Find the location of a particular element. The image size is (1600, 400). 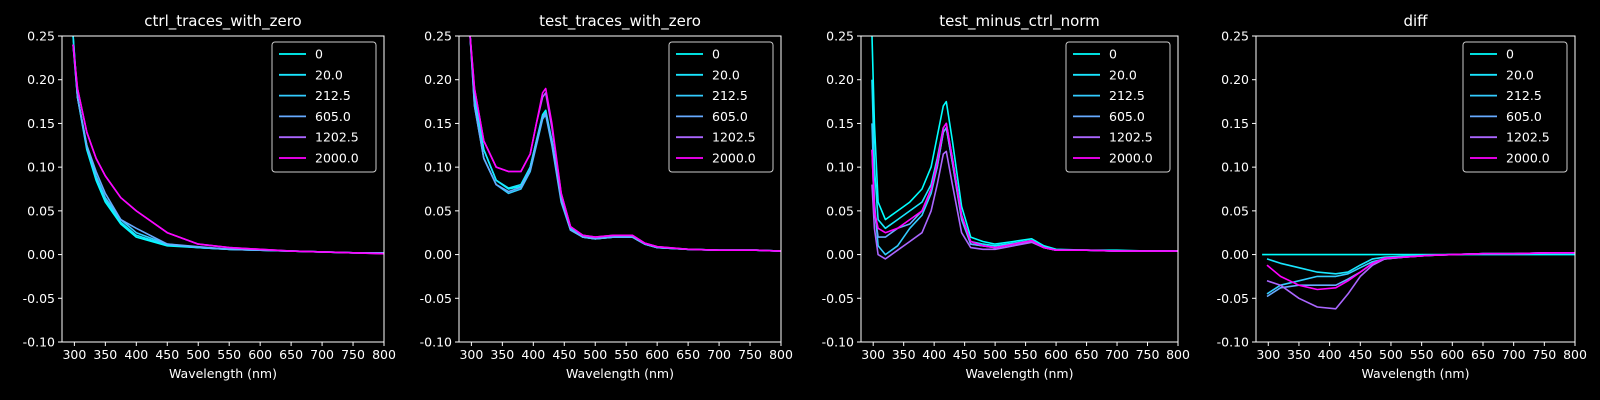

x-tick-label: 350 is located at coordinates (904, 354).